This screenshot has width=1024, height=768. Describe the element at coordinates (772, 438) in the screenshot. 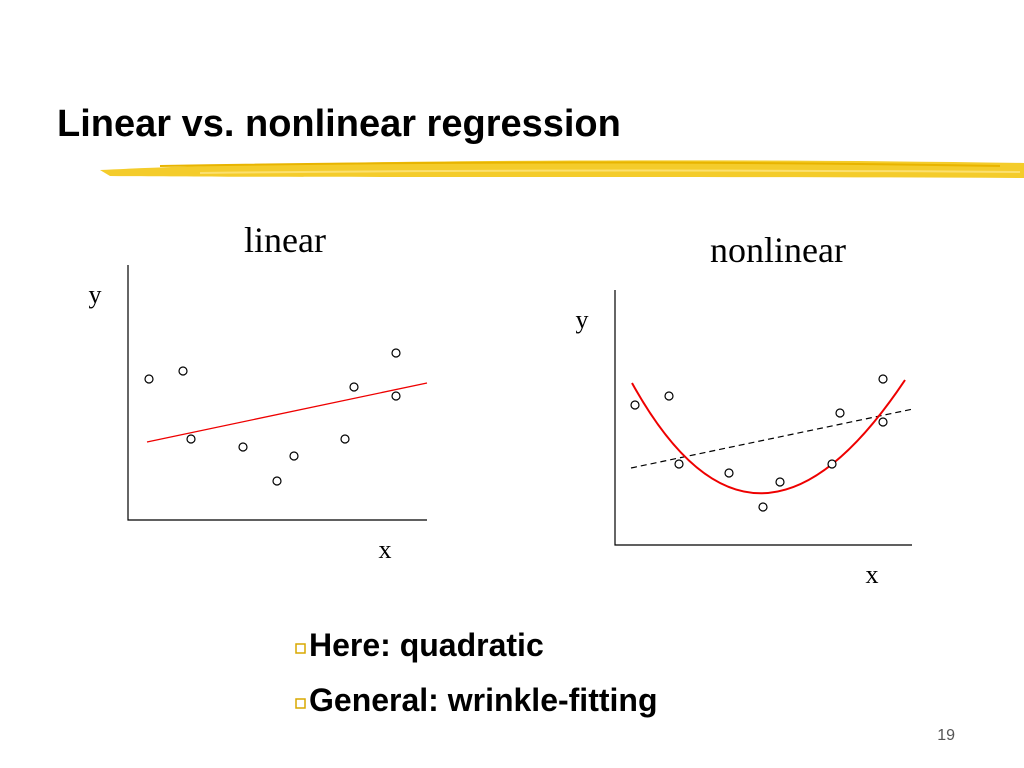

I see `linear-fit` at that location.